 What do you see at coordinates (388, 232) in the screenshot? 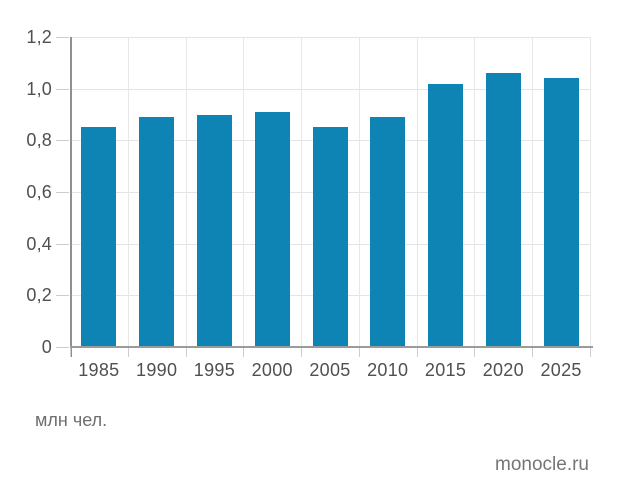
I see `bar-2010` at bounding box center [388, 232].